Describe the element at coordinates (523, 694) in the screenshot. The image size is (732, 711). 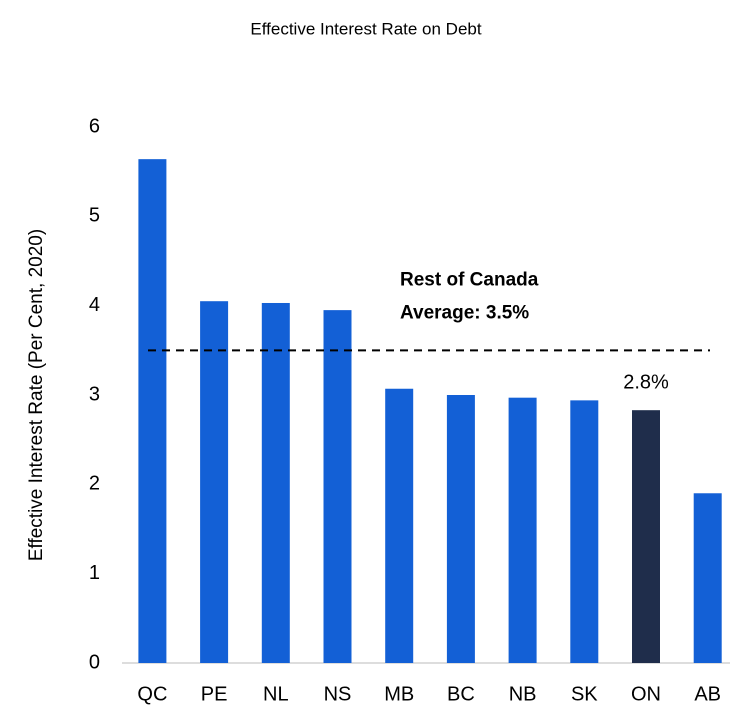
I see `x-tick-label: NB` at that location.